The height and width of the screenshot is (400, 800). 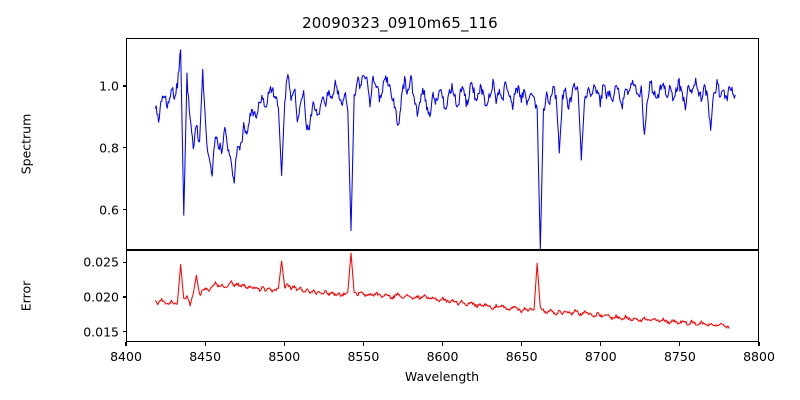 I want to click on error-y-tick-label: 0.020, so click(x=101, y=297).